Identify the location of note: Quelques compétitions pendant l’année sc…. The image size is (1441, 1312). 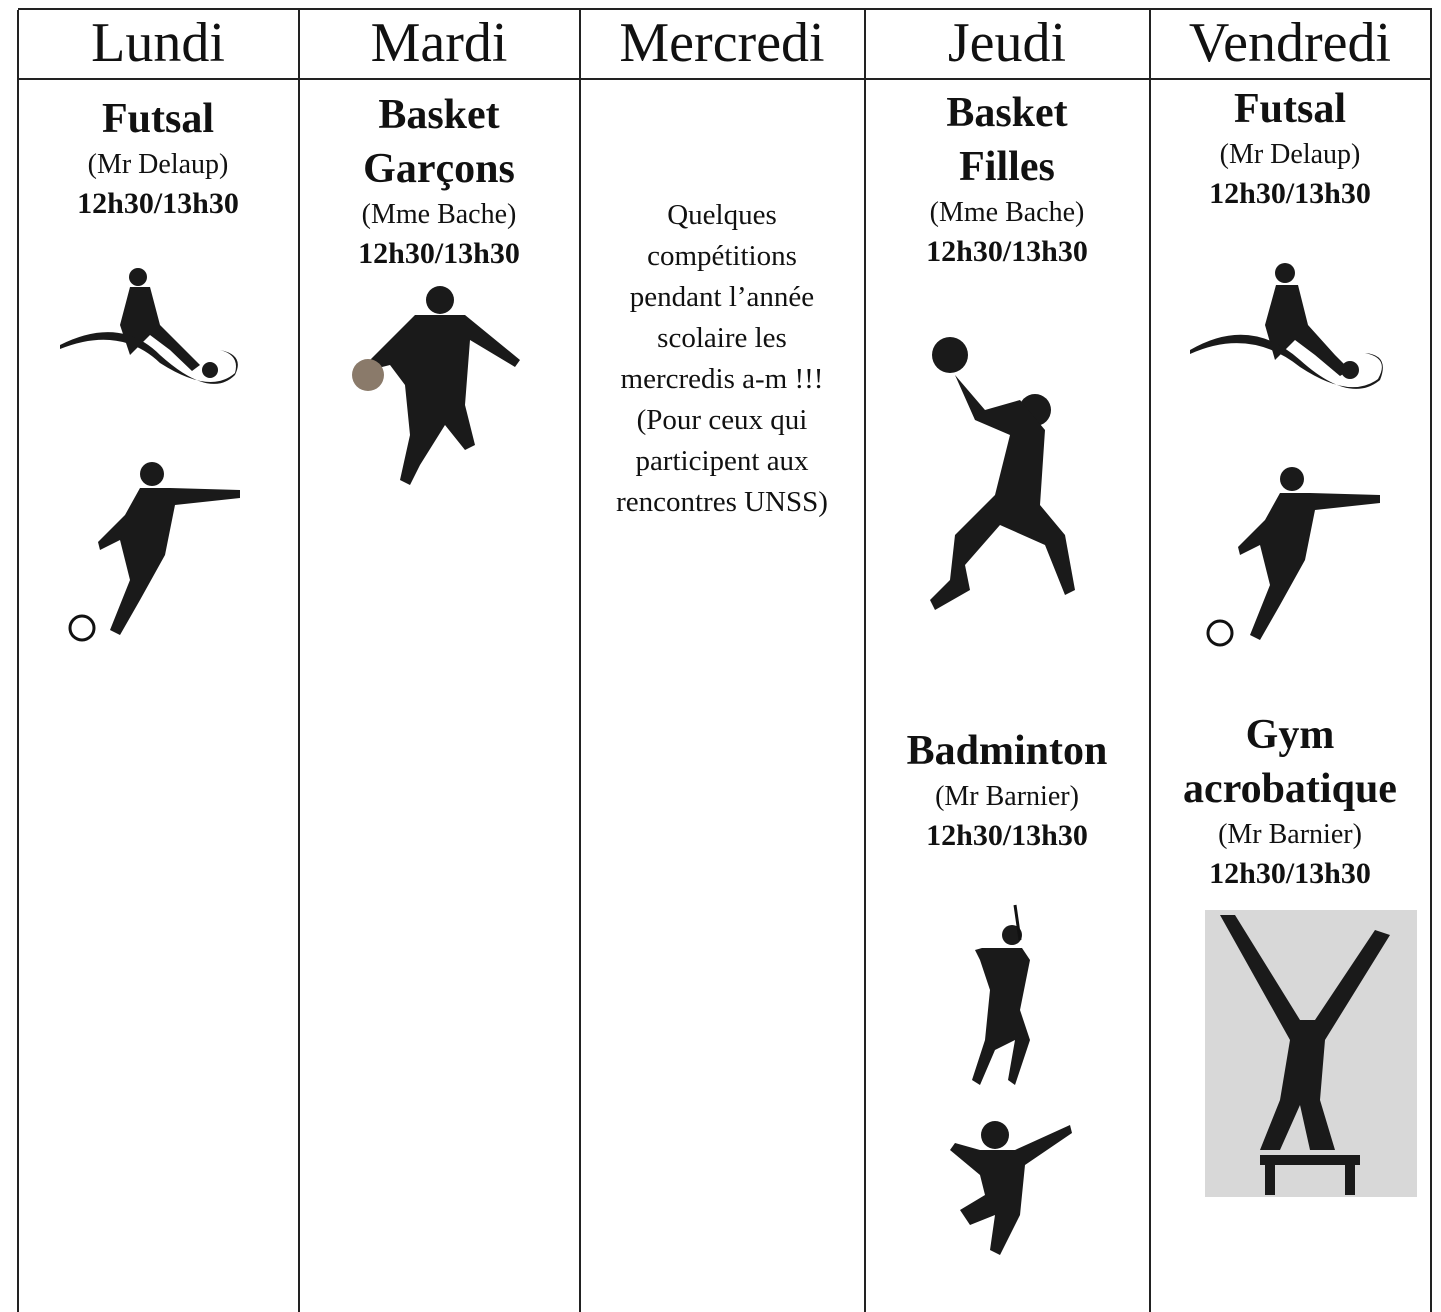
(722, 358).